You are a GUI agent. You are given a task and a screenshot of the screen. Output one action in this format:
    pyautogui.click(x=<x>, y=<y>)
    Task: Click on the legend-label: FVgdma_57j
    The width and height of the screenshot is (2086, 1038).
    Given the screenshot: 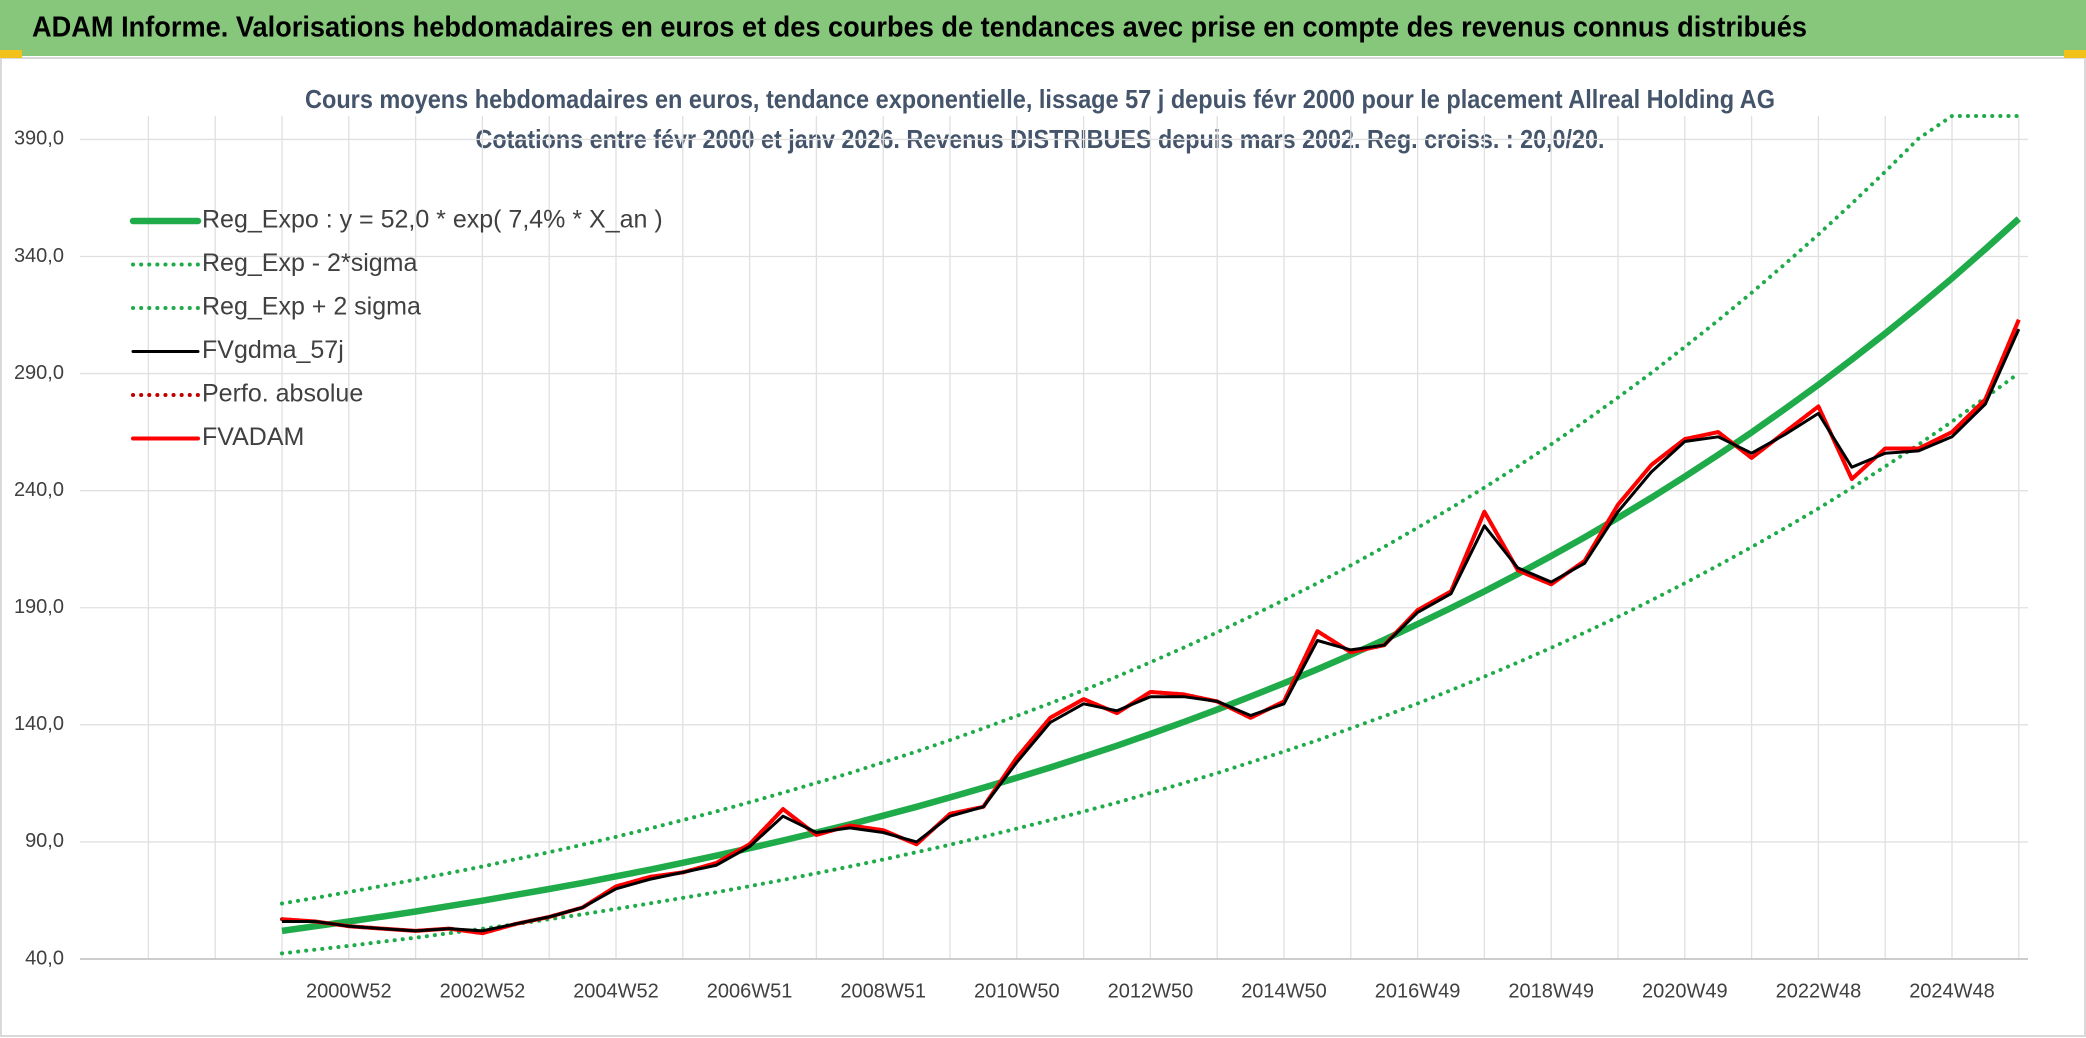 What is the action you would take?
    pyautogui.click(x=273, y=350)
    